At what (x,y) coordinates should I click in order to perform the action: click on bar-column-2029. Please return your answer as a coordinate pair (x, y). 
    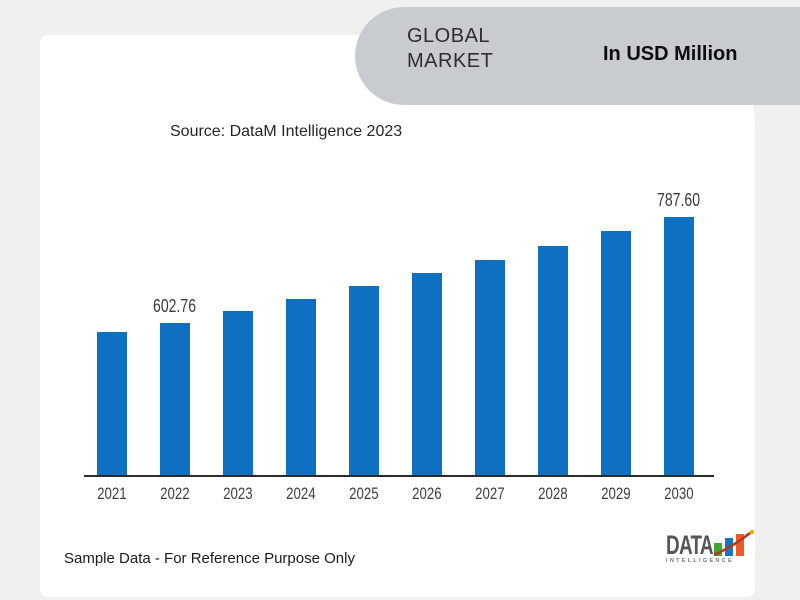
    Looking at the image, I should click on (616, 332).